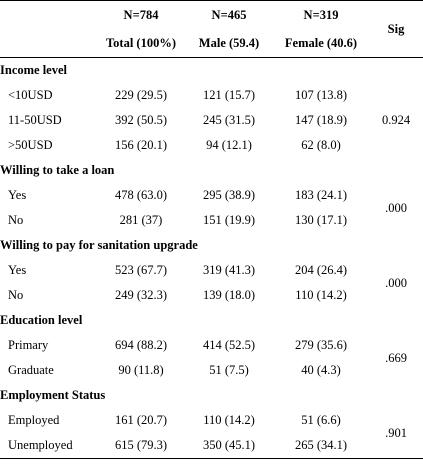 This screenshot has height=465, width=423. Describe the element at coordinates (321, 370) in the screenshot. I see `cell-female: 40 (4.3)` at that location.